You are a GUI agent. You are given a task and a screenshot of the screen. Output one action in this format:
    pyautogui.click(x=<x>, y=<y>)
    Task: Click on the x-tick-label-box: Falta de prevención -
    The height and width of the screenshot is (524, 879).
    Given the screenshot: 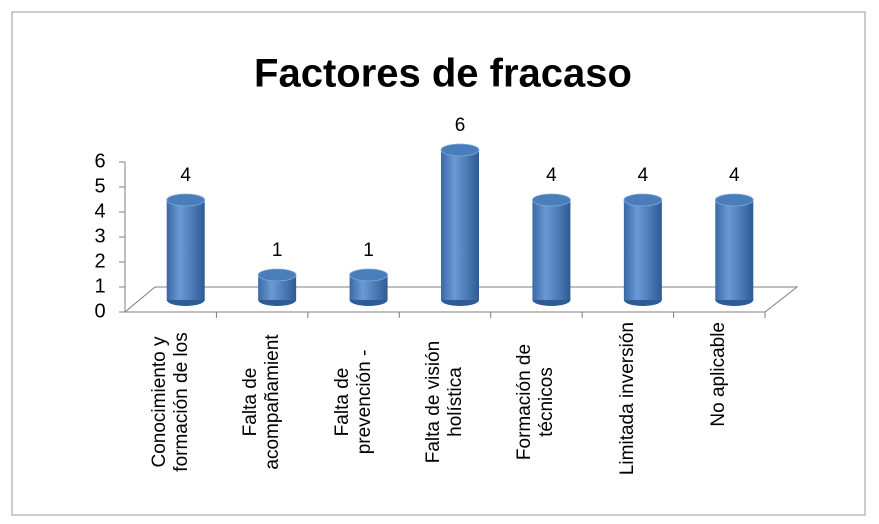 What is the action you would take?
    pyautogui.click(x=354, y=422)
    